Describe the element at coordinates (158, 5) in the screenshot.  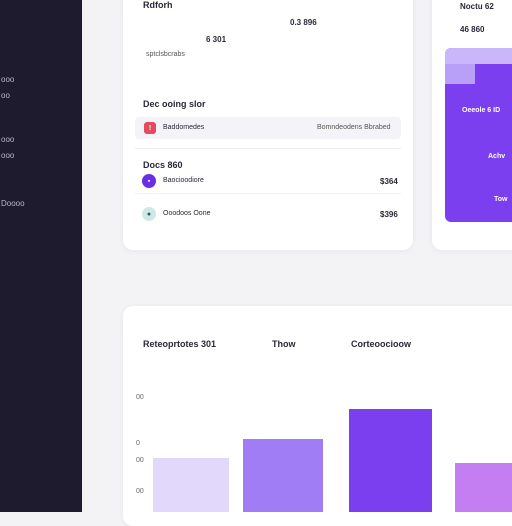
I see `summary-title: Rdforh` at that location.